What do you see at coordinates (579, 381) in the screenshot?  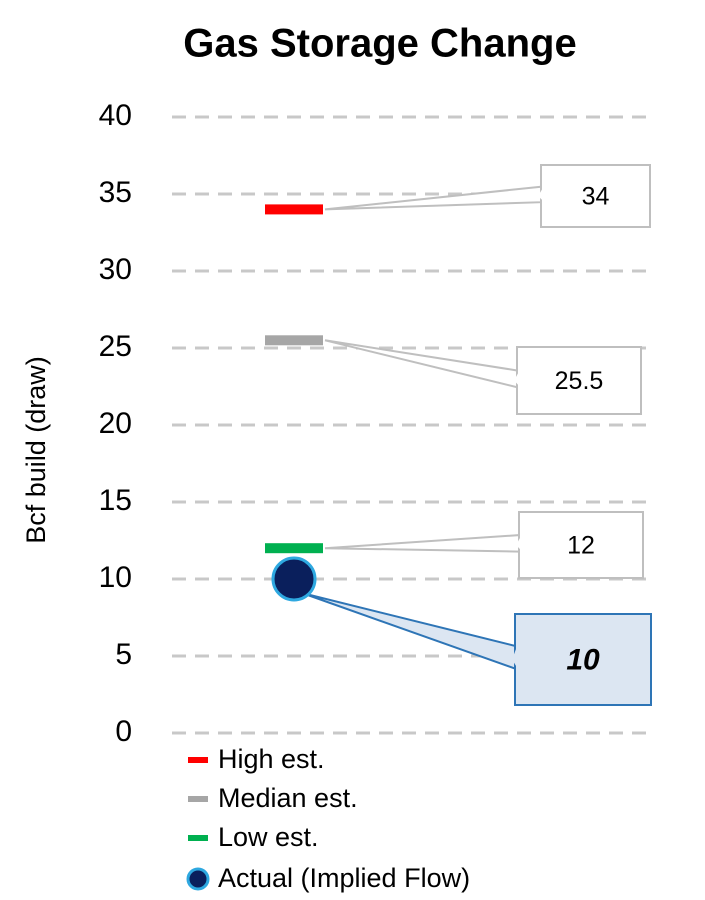 I see `data-label: 25.5` at bounding box center [579, 381].